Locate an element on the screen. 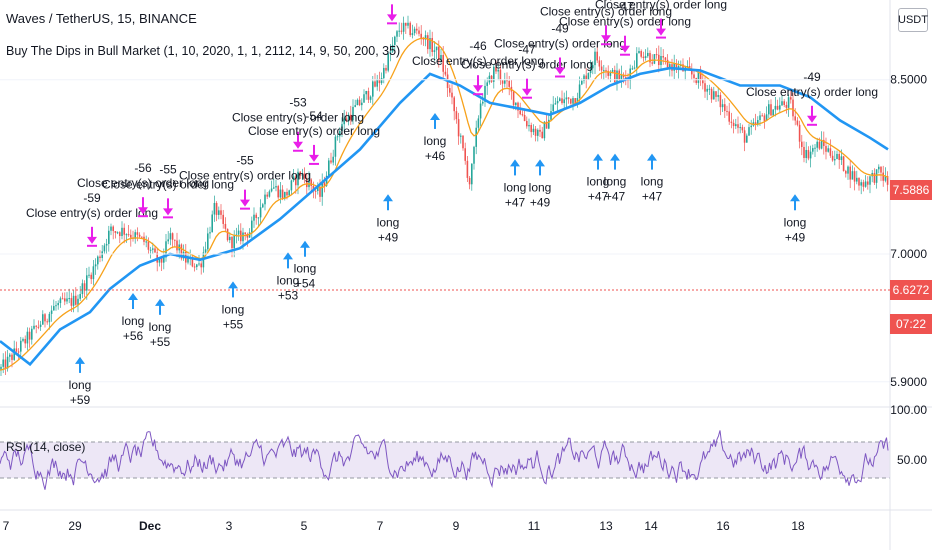 This screenshot has height=550, width=932. rsi-pane is located at coordinates (445, 460).